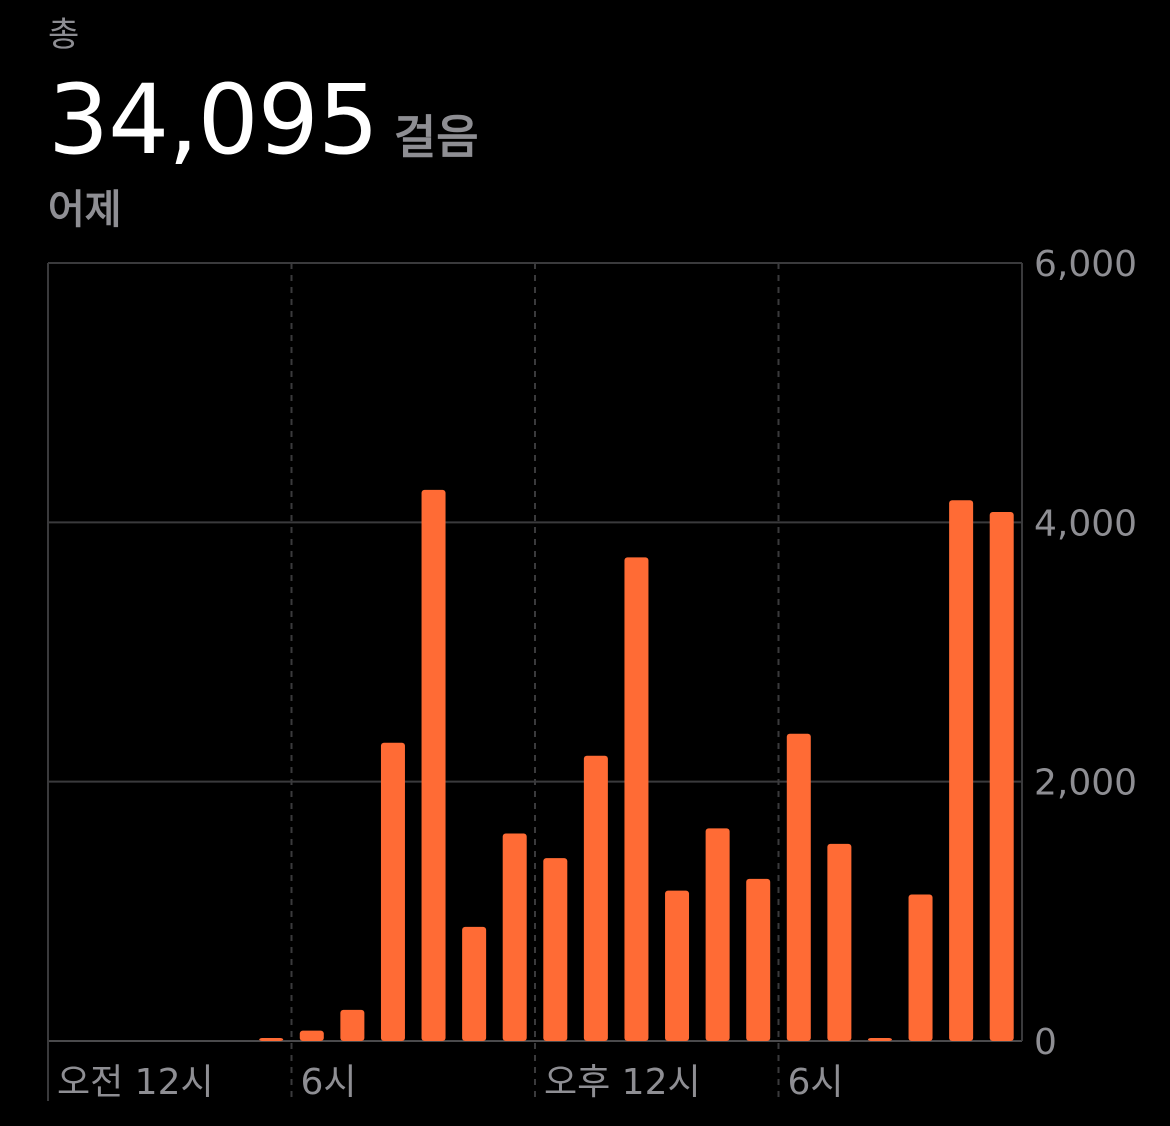 This screenshot has height=1126, width=1170. What do you see at coordinates (1085, 783) in the screenshot?
I see `y-tick-label: 2,000` at bounding box center [1085, 783].